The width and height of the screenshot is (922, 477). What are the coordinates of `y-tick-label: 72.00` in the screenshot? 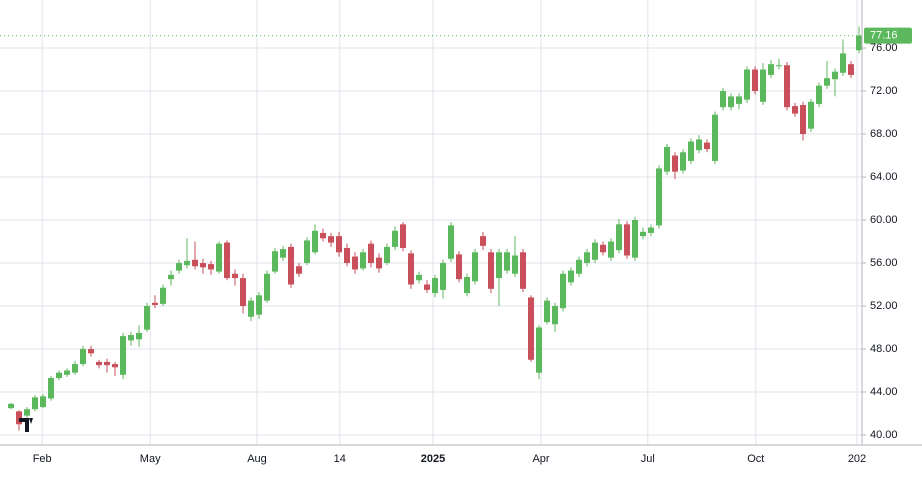 It's located at (884, 91).